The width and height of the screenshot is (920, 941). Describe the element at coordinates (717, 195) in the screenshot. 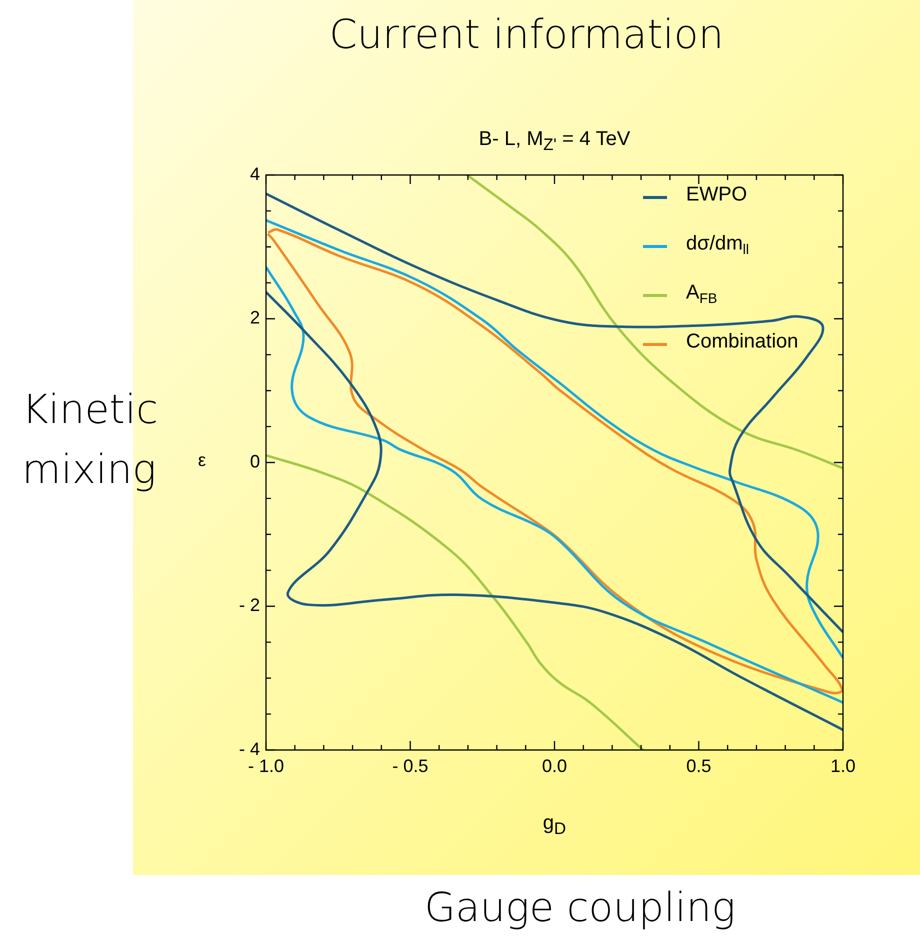

I see `legend-label: EWPO` at that location.